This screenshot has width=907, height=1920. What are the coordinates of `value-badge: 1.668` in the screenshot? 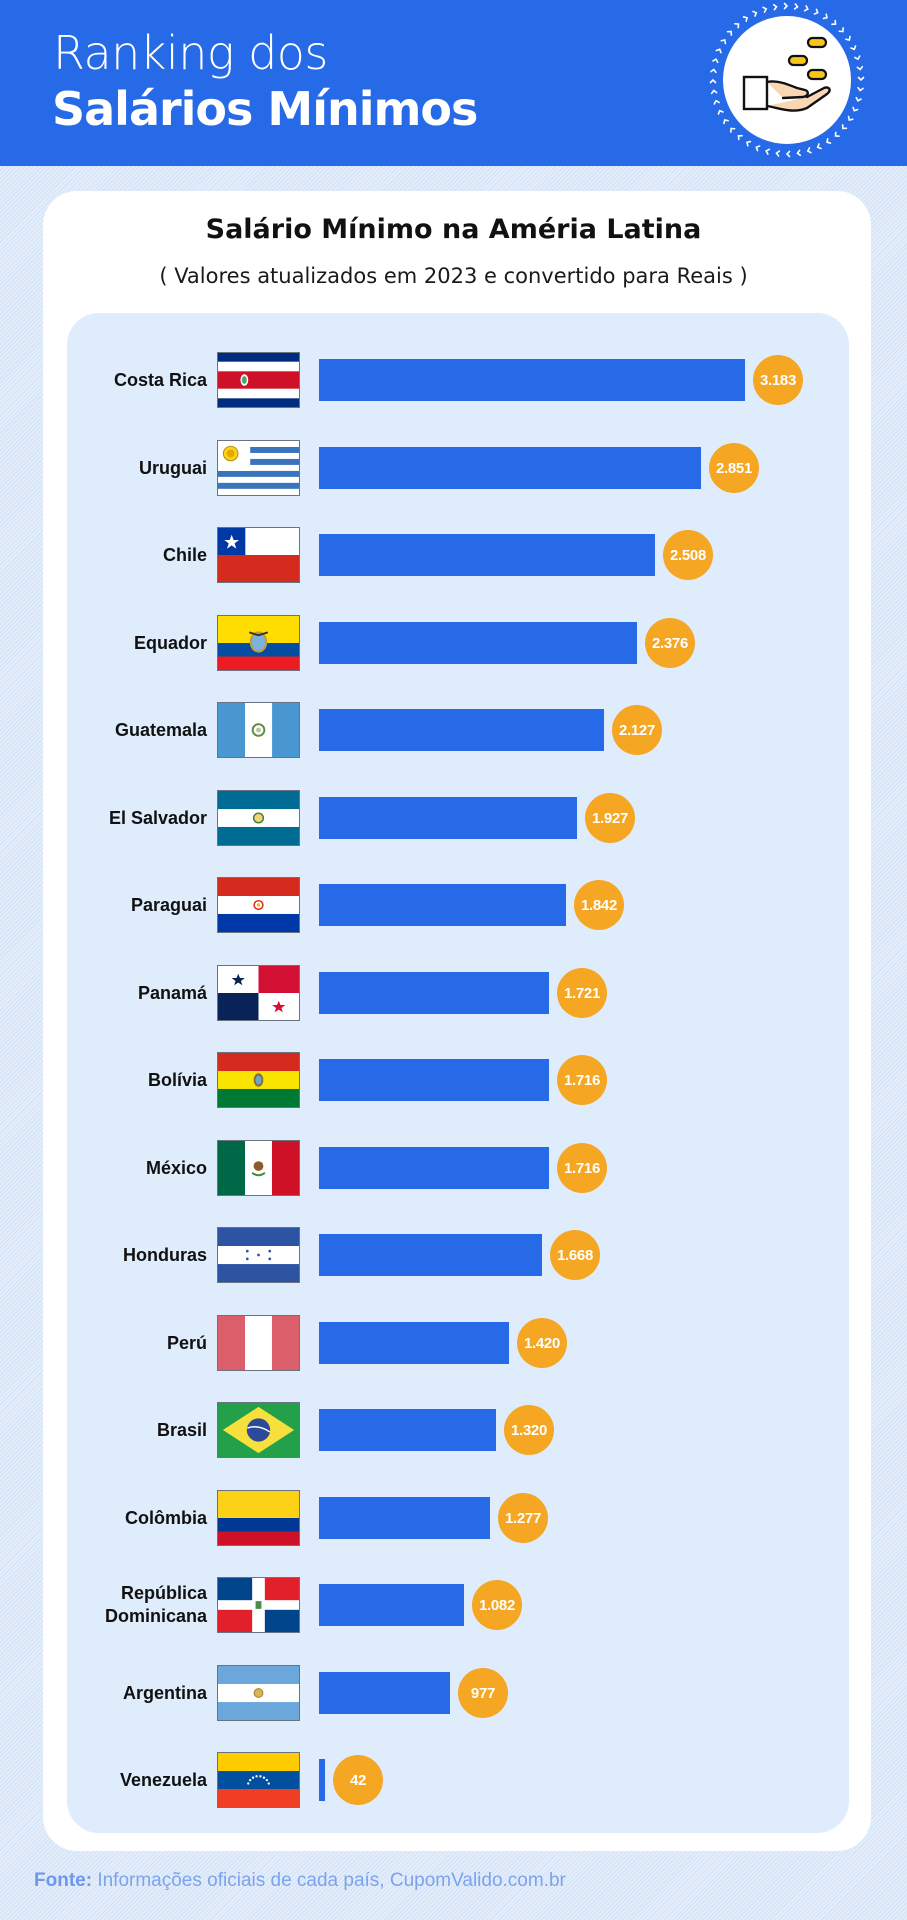 It's located at (575, 1255).